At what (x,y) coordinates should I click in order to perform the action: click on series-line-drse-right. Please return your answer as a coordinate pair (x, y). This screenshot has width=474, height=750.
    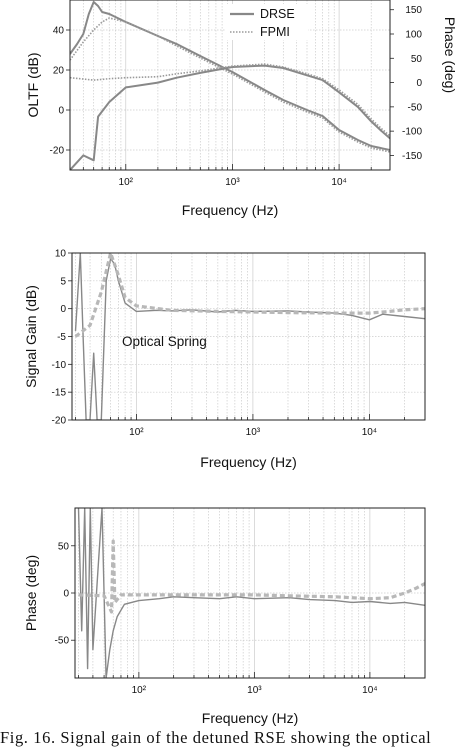
    Looking at the image, I should click on (230, 117).